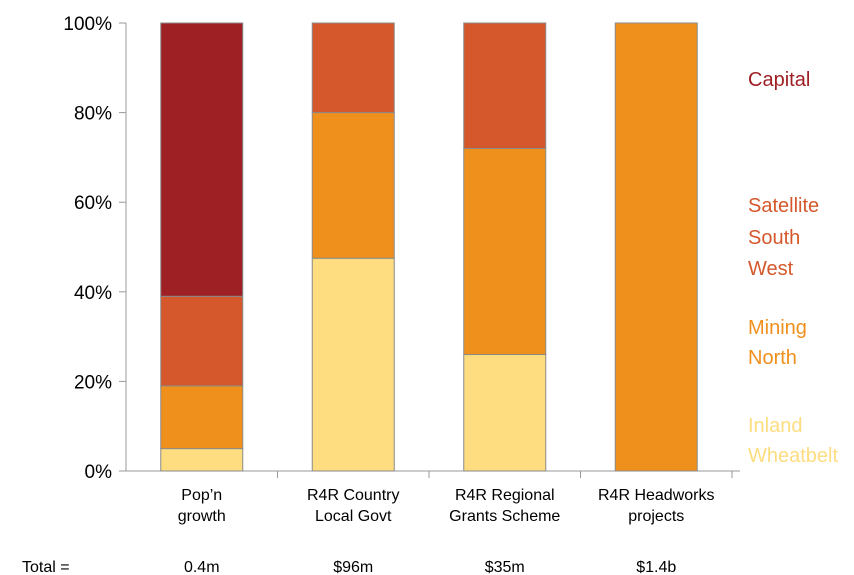 This screenshot has width=854, height=575. What do you see at coordinates (202, 516) in the screenshot?
I see `x-category-label: growth` at bounding box center [202, 516].